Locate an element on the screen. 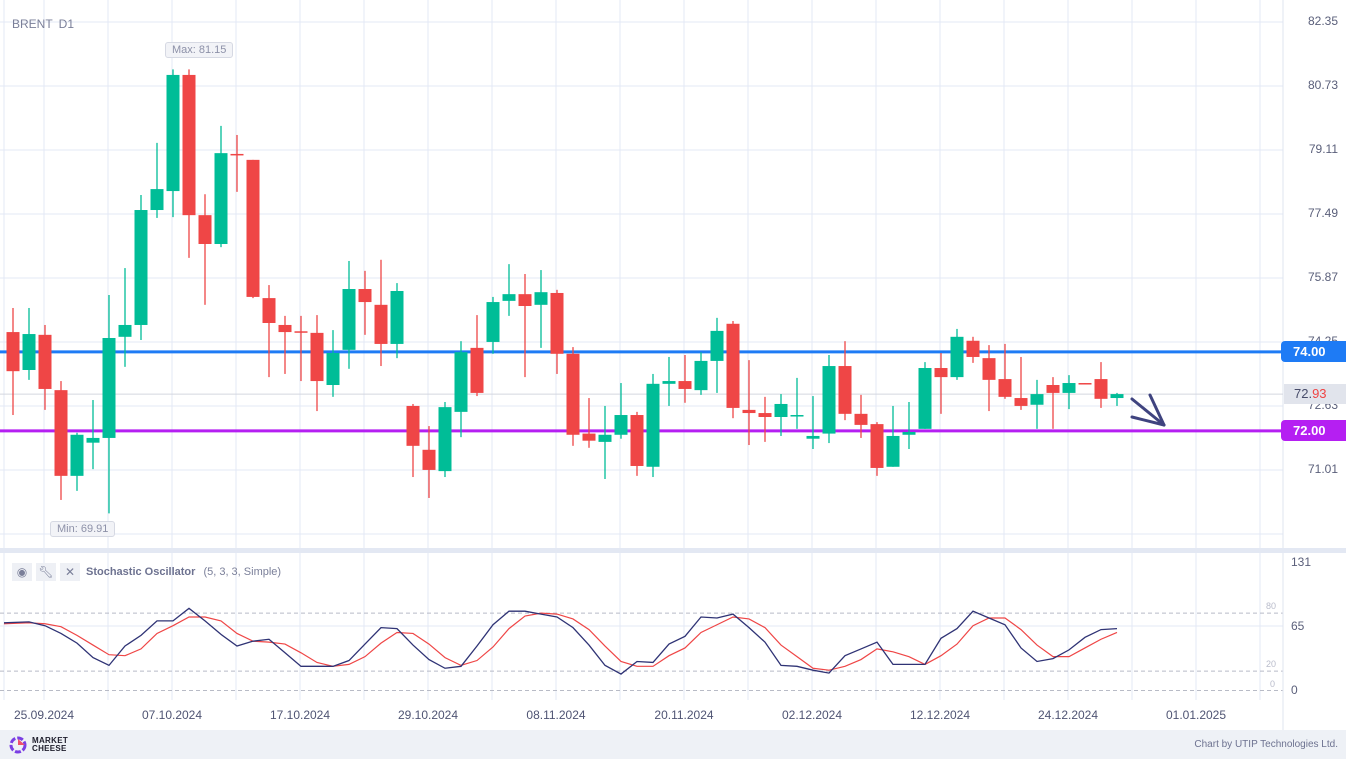  symbol-label: BRENT D1 is located at coordinates (43, 24).